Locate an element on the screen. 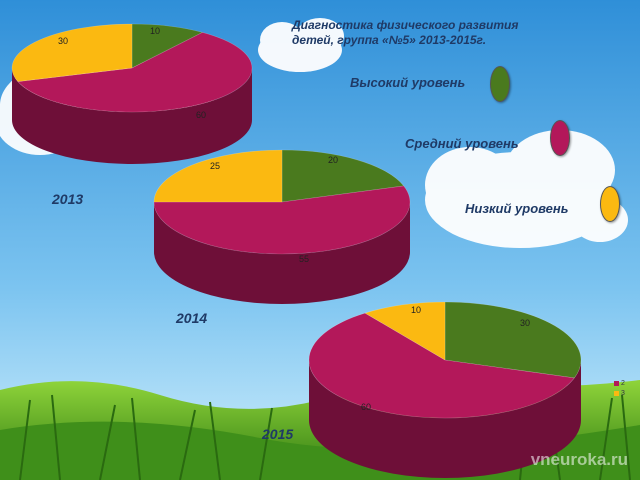 The image size is (640, 480). title-line-2: детей, группа «№5» 2013-2015г. is located at coordinates (389, 40).